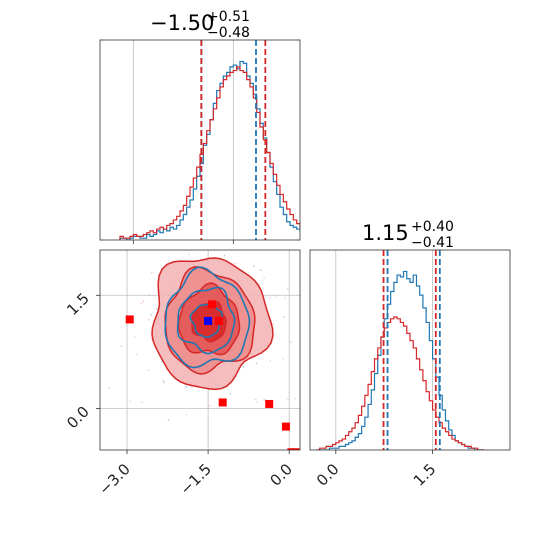 This screenshot has height=550, width=550. What do you see at coordinates (183, 140) in the screenshot?
I see `grid-lines` at bounding box center [183, 140].